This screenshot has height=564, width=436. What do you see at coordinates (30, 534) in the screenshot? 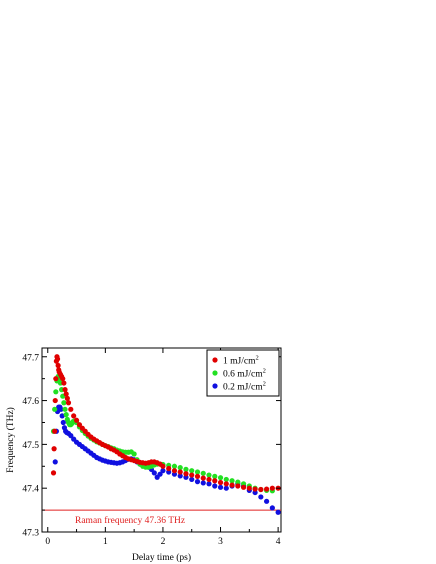
I see `y-tick-label: 47.3` at bounding box center [30, 534].